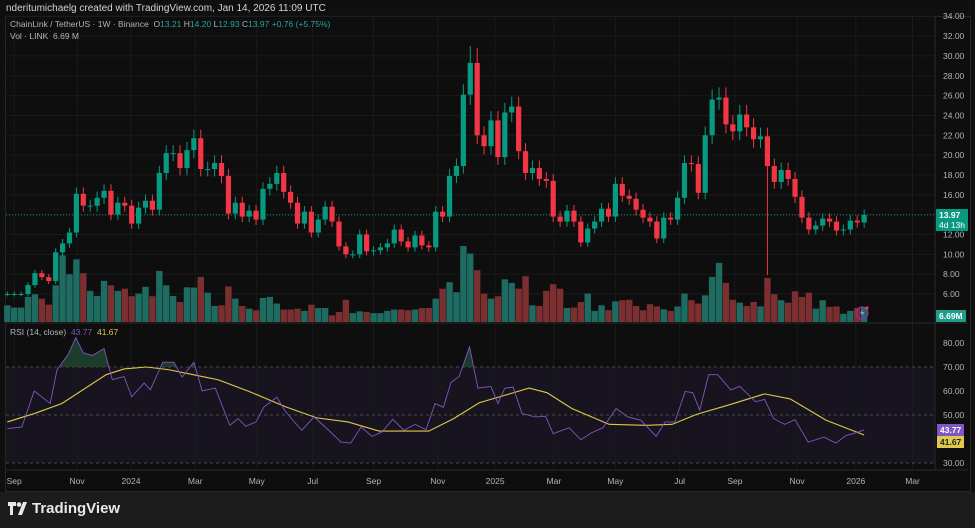 The height and width of the screenshot is (528, 975). I want to click on rsi-axis-label: 50.00, so click(954, 415).